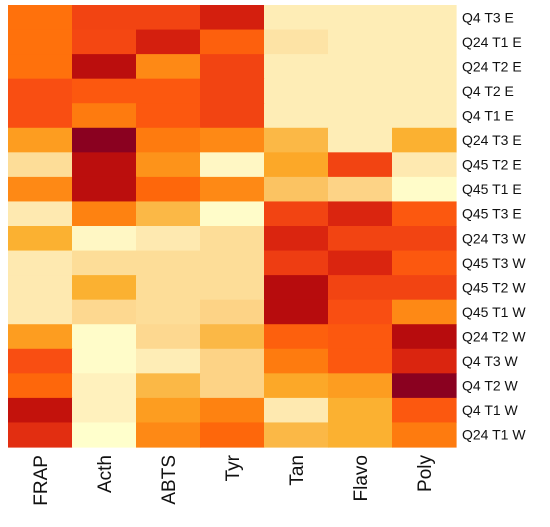 This screenshot has height=527, width=550. What do you see at coordinates (492, 42) in the screenshot?
I see `row-label: Q24 T1 E` at bounding box center [492, 42].